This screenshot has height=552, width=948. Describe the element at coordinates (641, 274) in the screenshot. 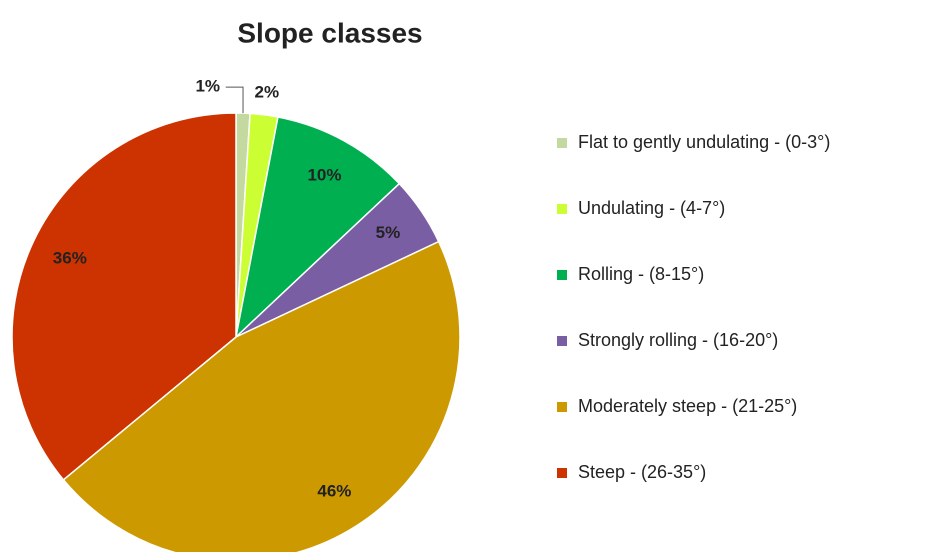

I see `legend-label: Rolling - (8-15°)` at that location.